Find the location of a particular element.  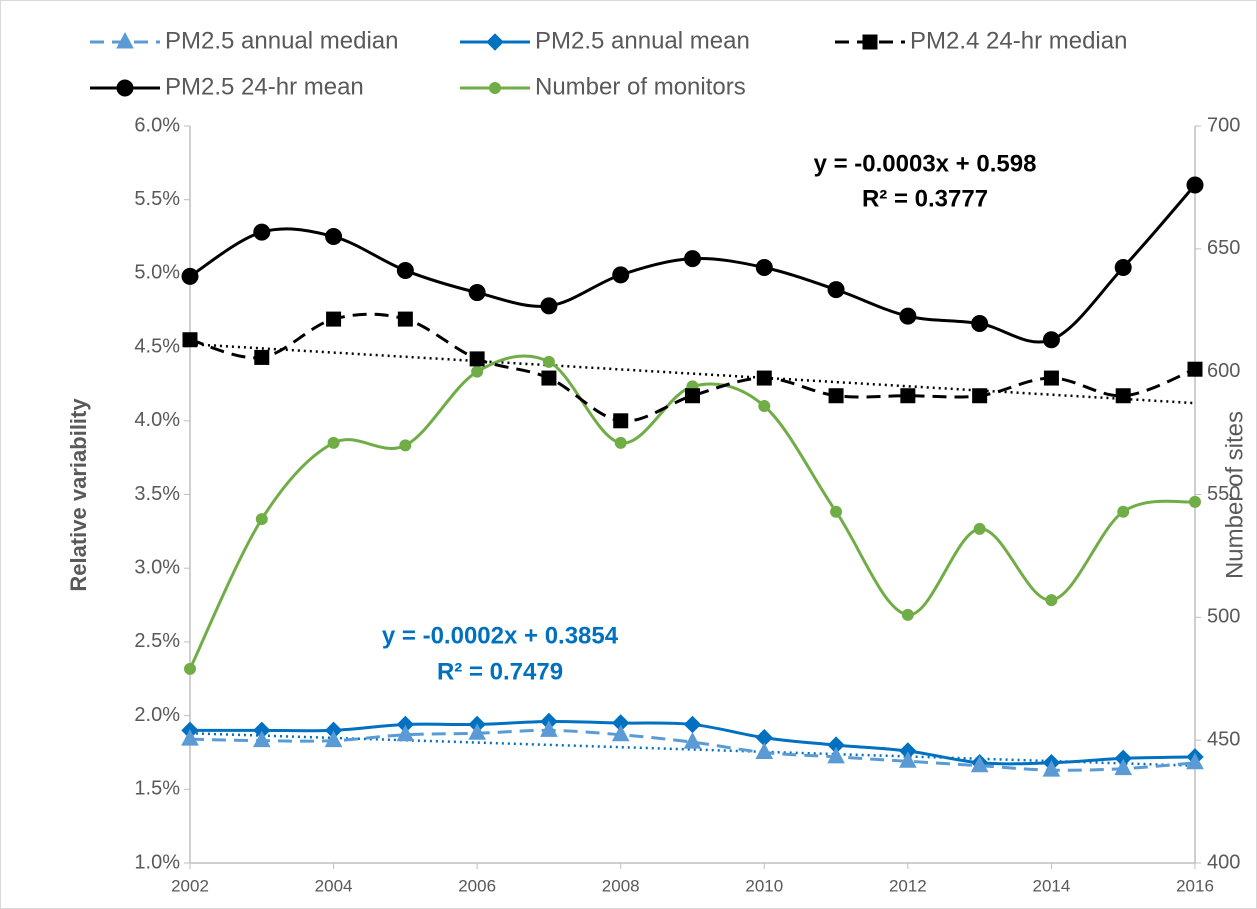

y-tick-label: 2.0% is located at coordinates (157, 715).